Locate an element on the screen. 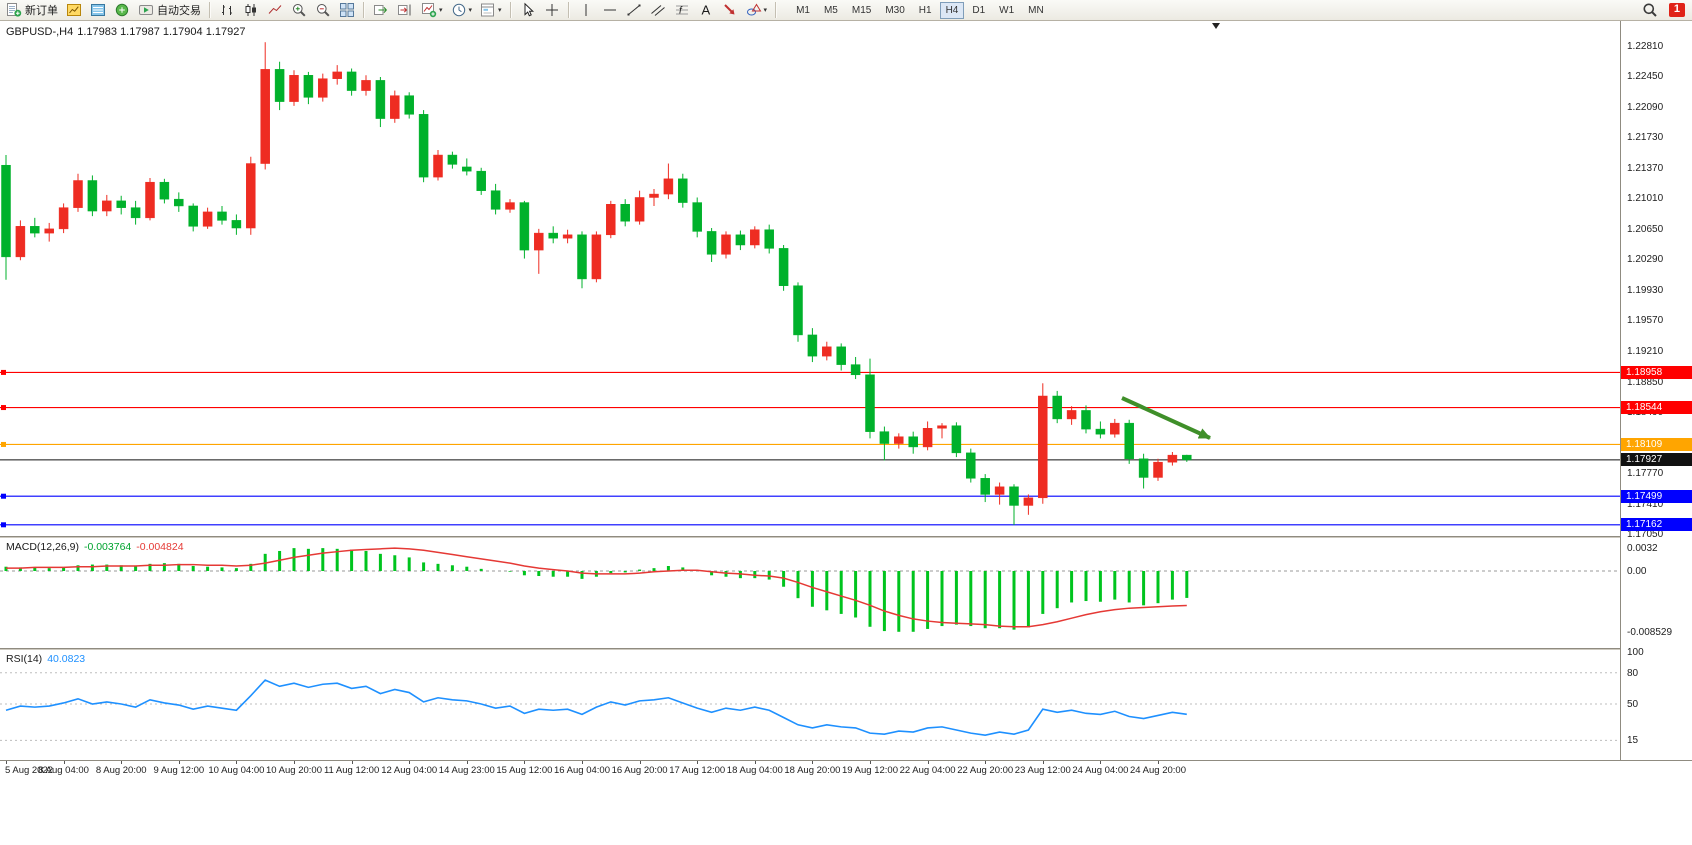 Image resolution: width=1692 pixels, height=845 pixels. timeframe-m30-button: M30 is located at coordinates (894, 10).